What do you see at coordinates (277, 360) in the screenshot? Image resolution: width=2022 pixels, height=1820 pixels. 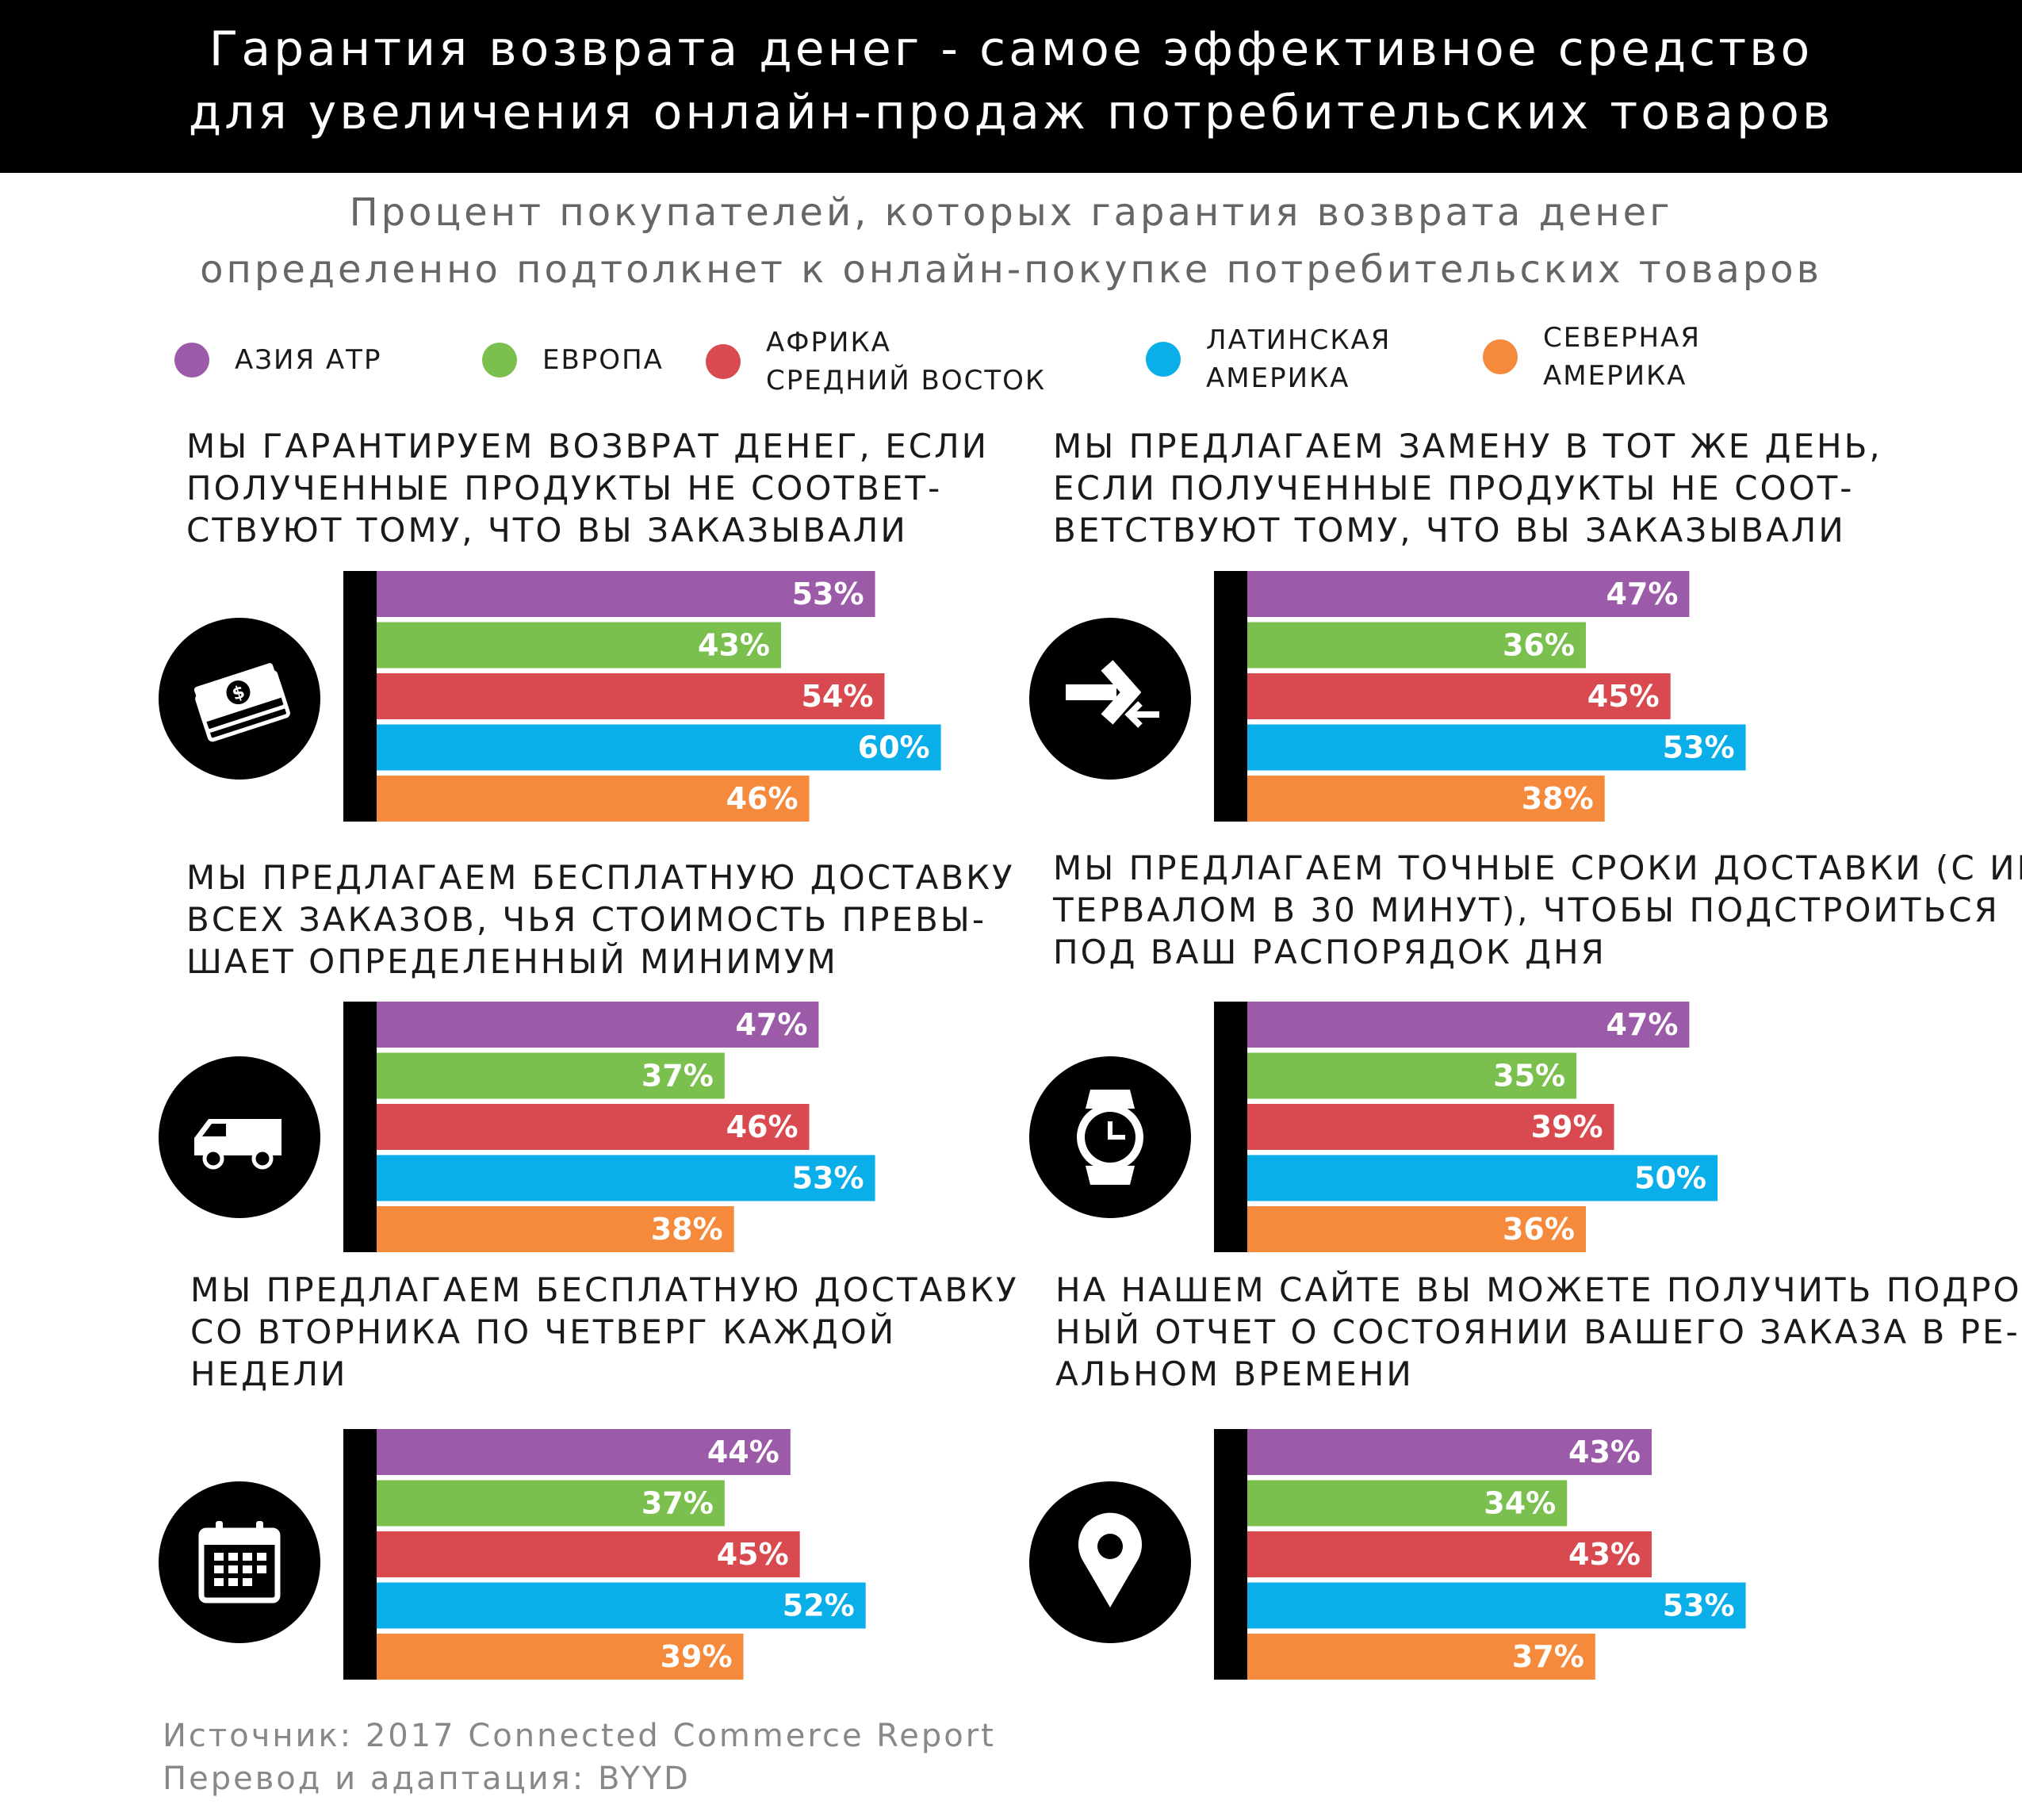 I see `legend-item-asia: Азия АТР` at bounding box center [277, 360].